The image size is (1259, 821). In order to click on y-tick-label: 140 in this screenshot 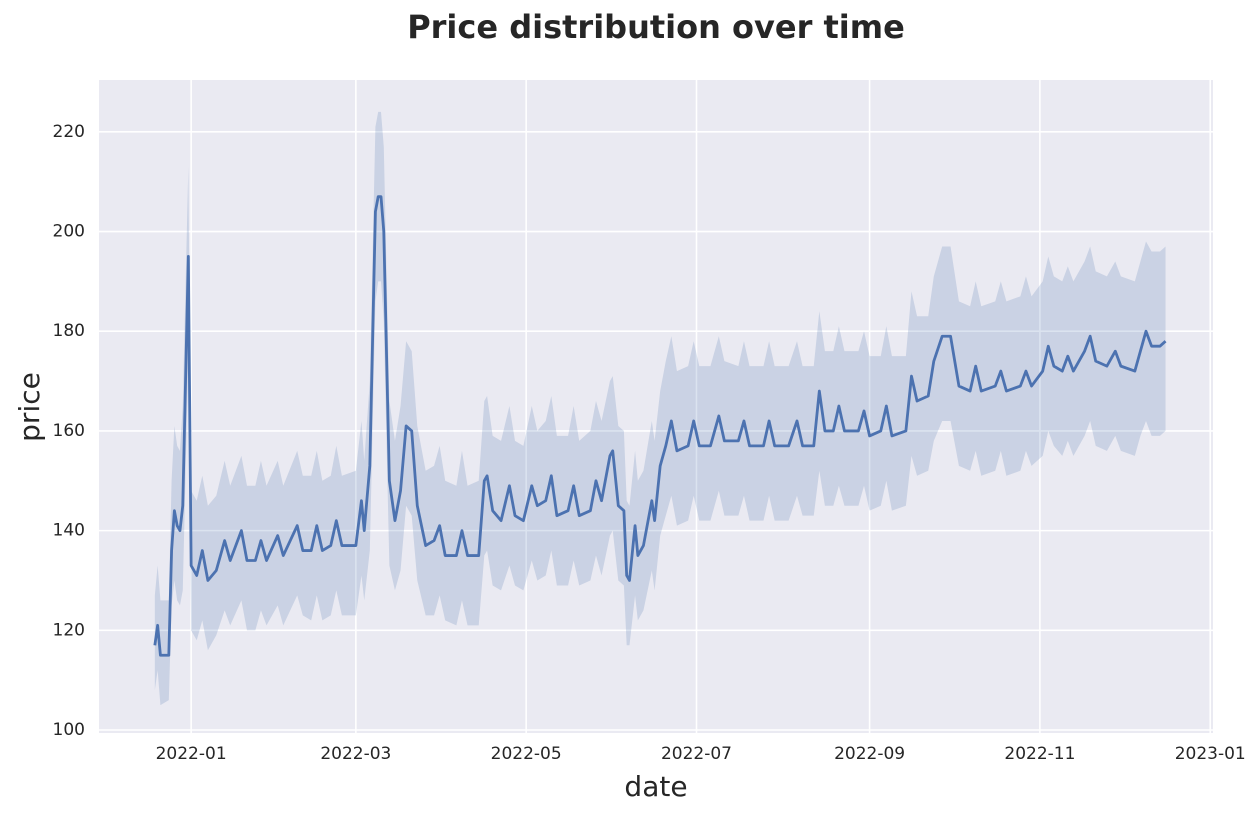, I will do `click(69, 531)`.